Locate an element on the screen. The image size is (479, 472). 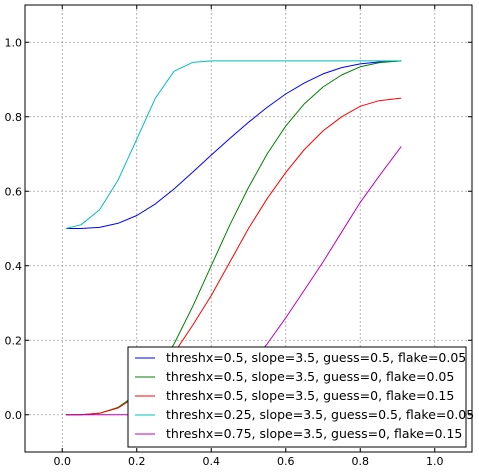
x-tick-label: 0.0 is located at coordinates (63, 461).